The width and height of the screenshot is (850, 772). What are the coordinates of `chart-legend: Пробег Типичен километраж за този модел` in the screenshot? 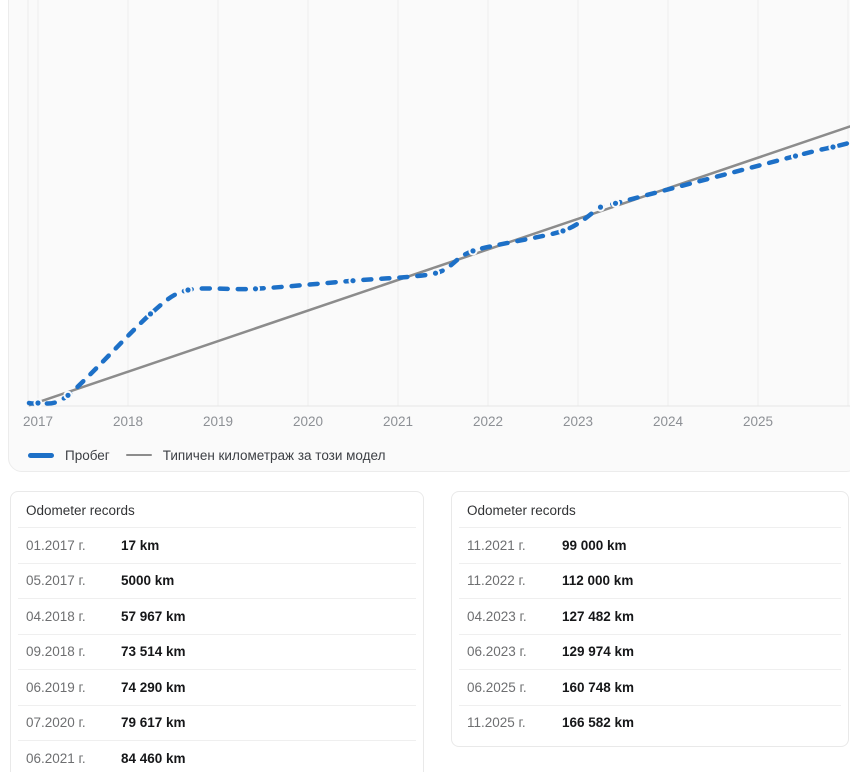 It's located at (206, 455).